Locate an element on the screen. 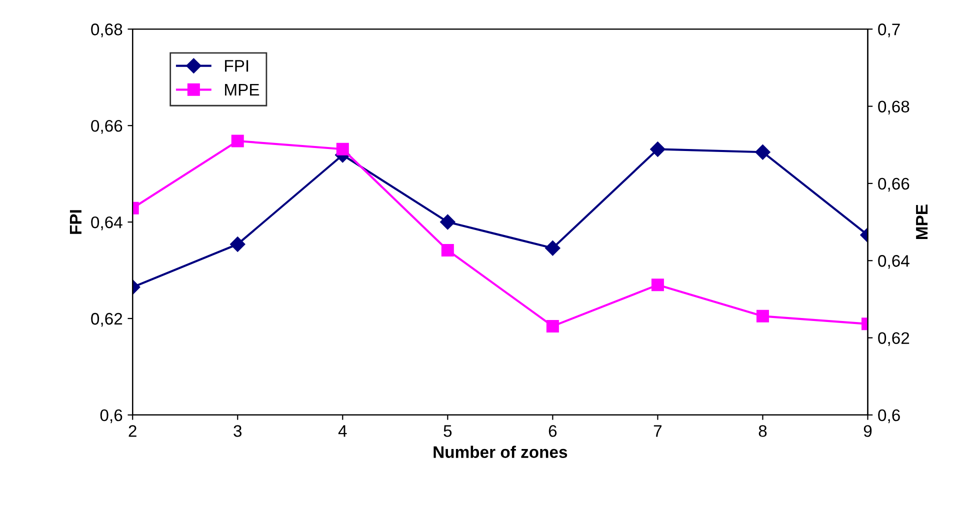  y-tick-label: 0,6 is located at coordinates (111, 416).